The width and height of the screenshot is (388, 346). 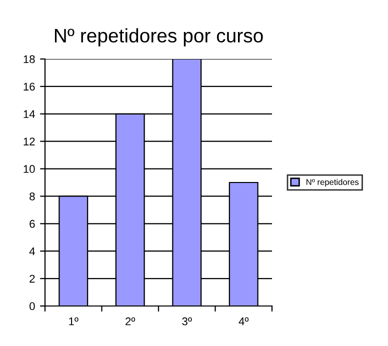 I want to click on y-tick-label: 4, so click(x=32, y=251).